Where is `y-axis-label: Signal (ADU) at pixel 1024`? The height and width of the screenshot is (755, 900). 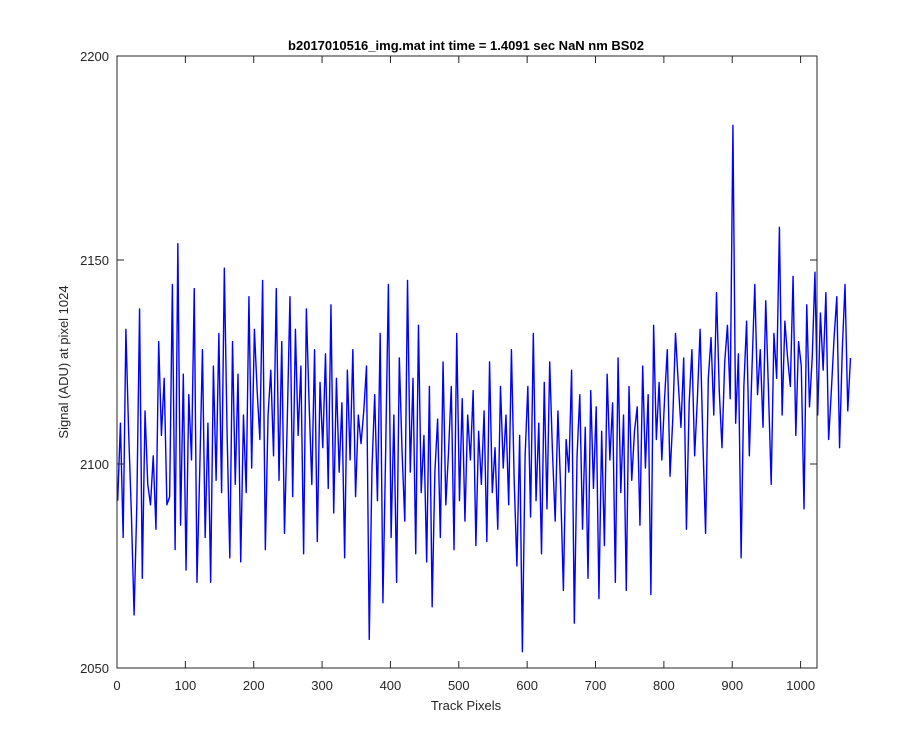 y-axis-label: Signal (ADU) at pixel 1024 is located at coordinates (63, 361).